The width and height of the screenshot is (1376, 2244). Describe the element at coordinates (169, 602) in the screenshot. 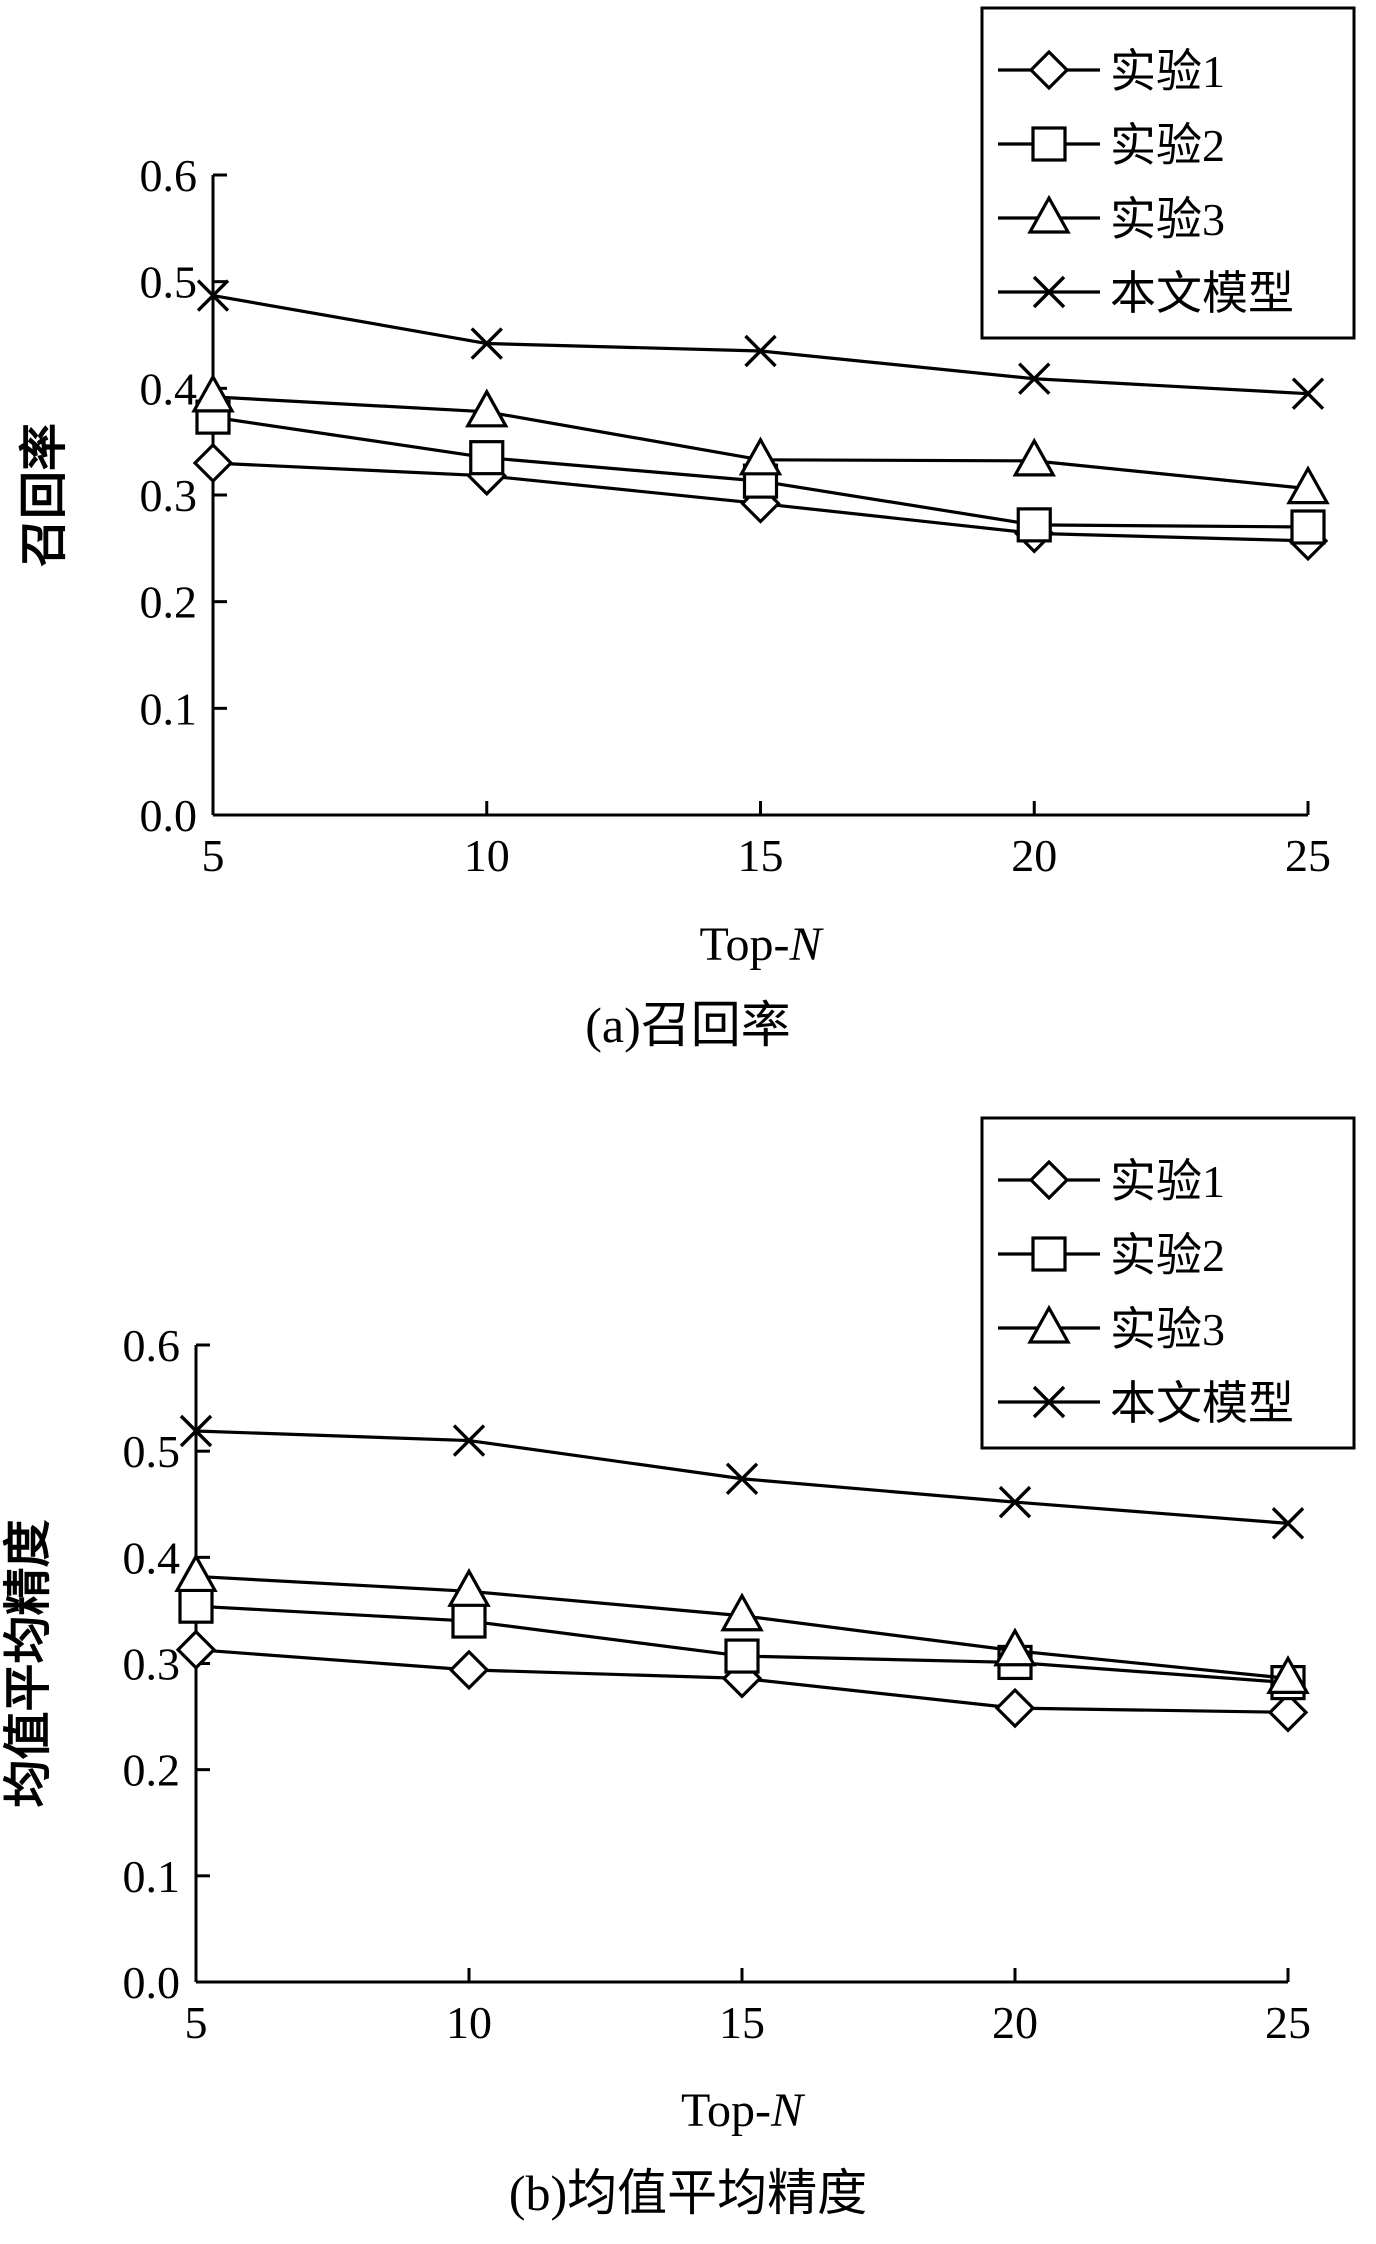

I see `chart-a-y-tick-label: 0.2` at that location.